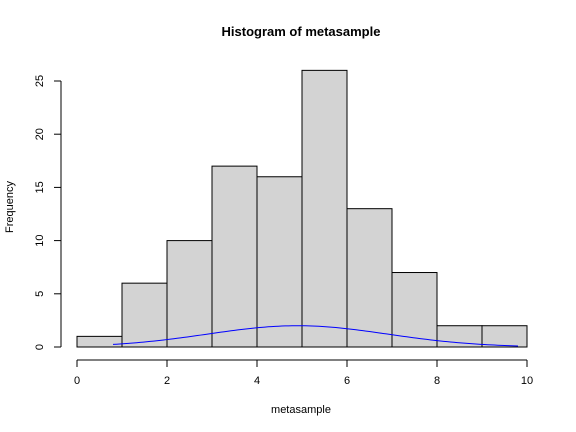 Image resolution: width=576 pixels, height=432 pixels. I want to click on chart-title: Histogram of metasample, so click(301, 31).